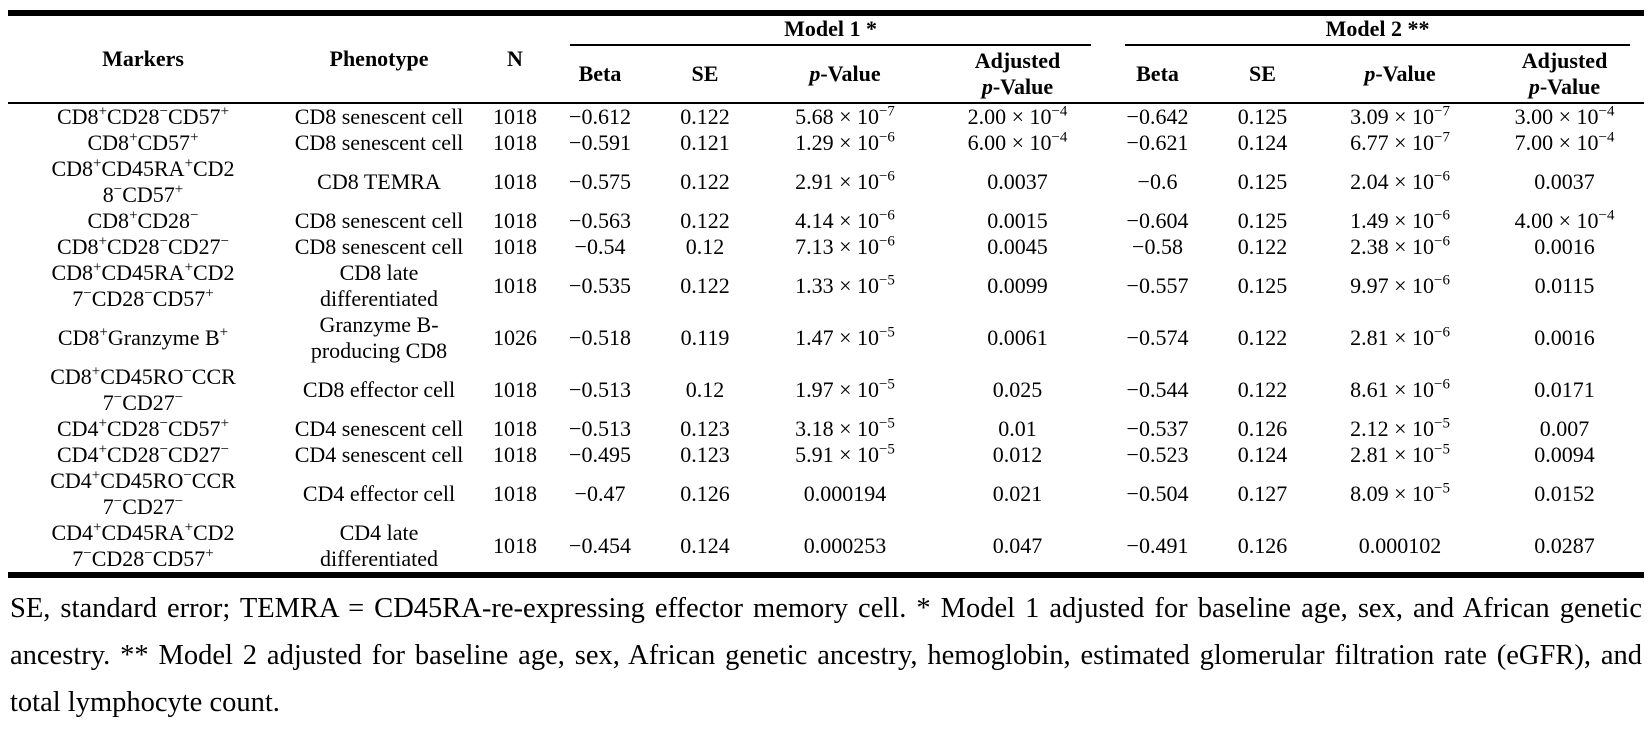  I want to click on phenotype-cell: CD8 TEMRA, so click(379, 181).